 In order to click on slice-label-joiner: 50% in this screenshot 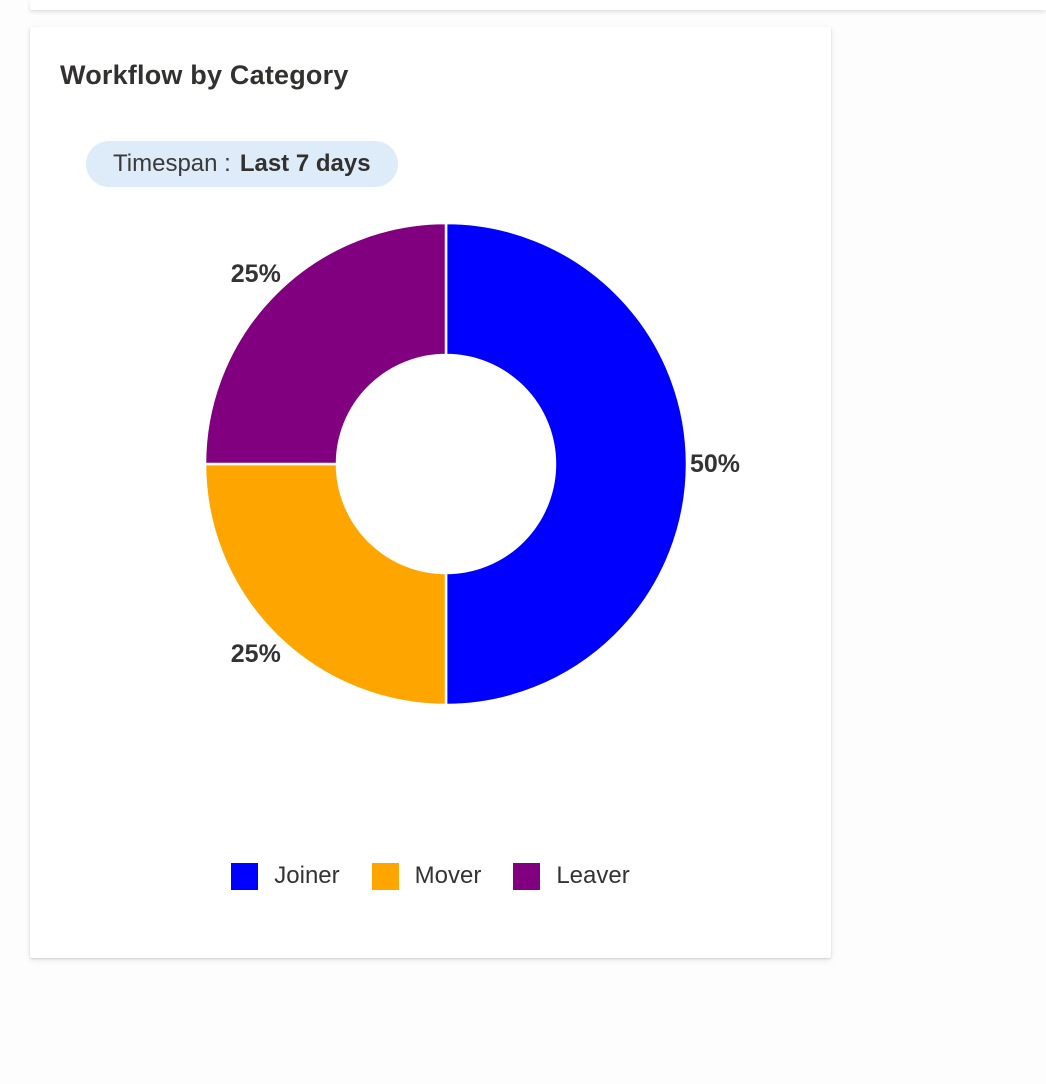, I will do `click(715, 464)`.